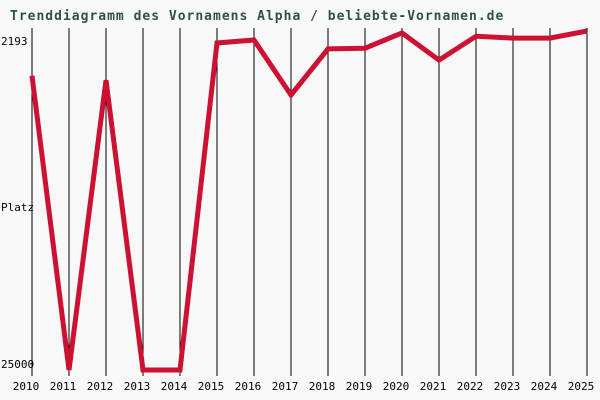 The height and width of the screenshot is (400, 600). Describe the element at coordinates (581, 386) in the screenshot. I see `x-tick-label: 2025` at that location.